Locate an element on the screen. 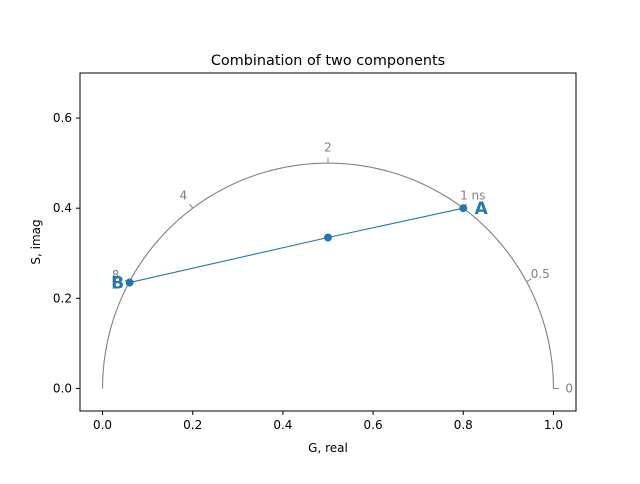 The image size is (640, 484). x-tick-label: 0.4 is located at coordinates (282, 425).